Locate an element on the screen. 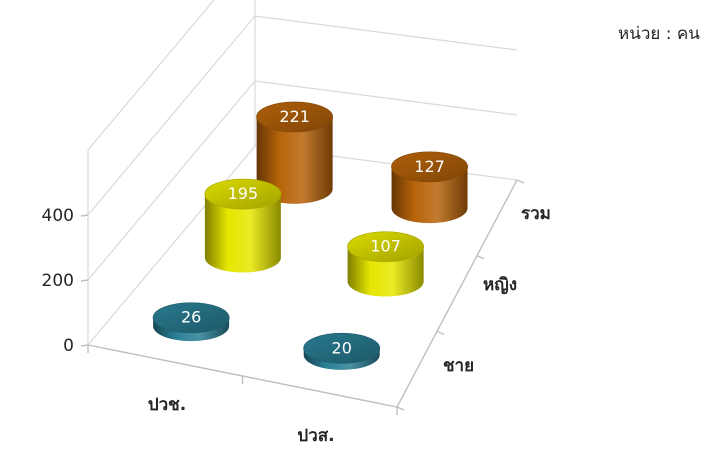 This screenshot has width=725, height=449. data-label: 127 is located at coordinates (429, 166).